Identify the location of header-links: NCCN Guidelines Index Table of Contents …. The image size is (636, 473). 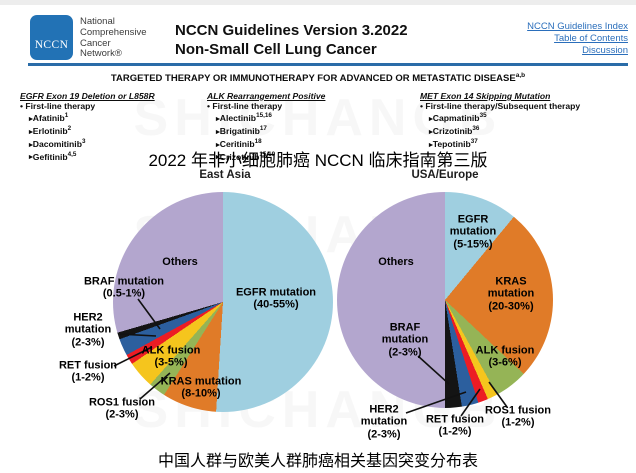
(577, 39).